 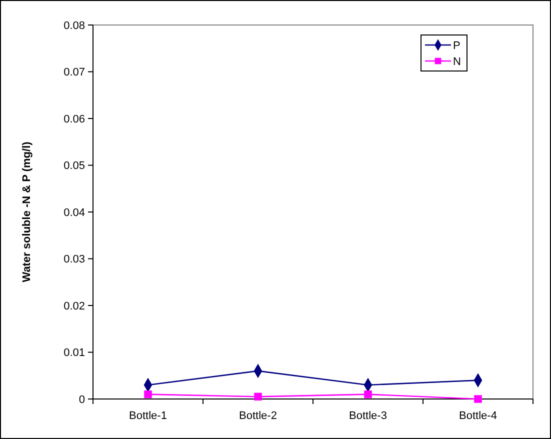 What do you see at coordinates (148, 416) in the screenshot?
I see `x-tick-label: Bottle-1` at bounding box center [148, 416].